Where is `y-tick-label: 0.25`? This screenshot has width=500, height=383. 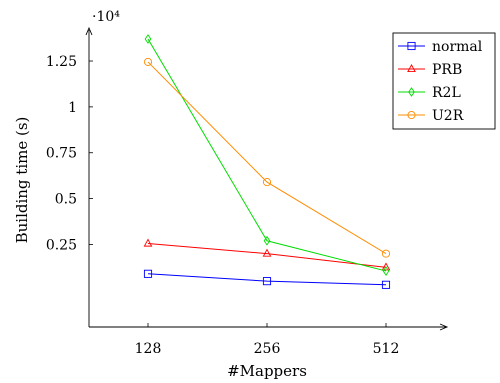 y-tick-label: 0.25 is located at coordinates (61, 245).